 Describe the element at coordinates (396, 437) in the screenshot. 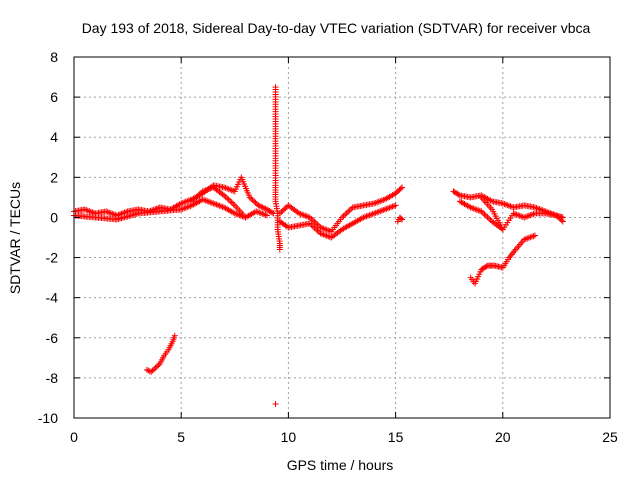

I see `x-tick-label: 15` at that location.